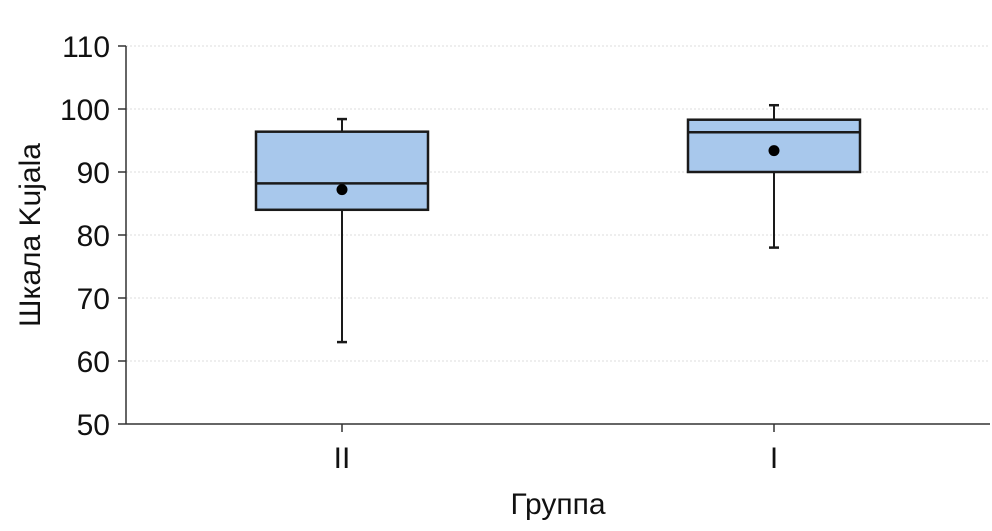  What do you see at coordinates (85, 110) in the screenshot?
I see `y-tick-label: 100` at bounding box center [85, 110].